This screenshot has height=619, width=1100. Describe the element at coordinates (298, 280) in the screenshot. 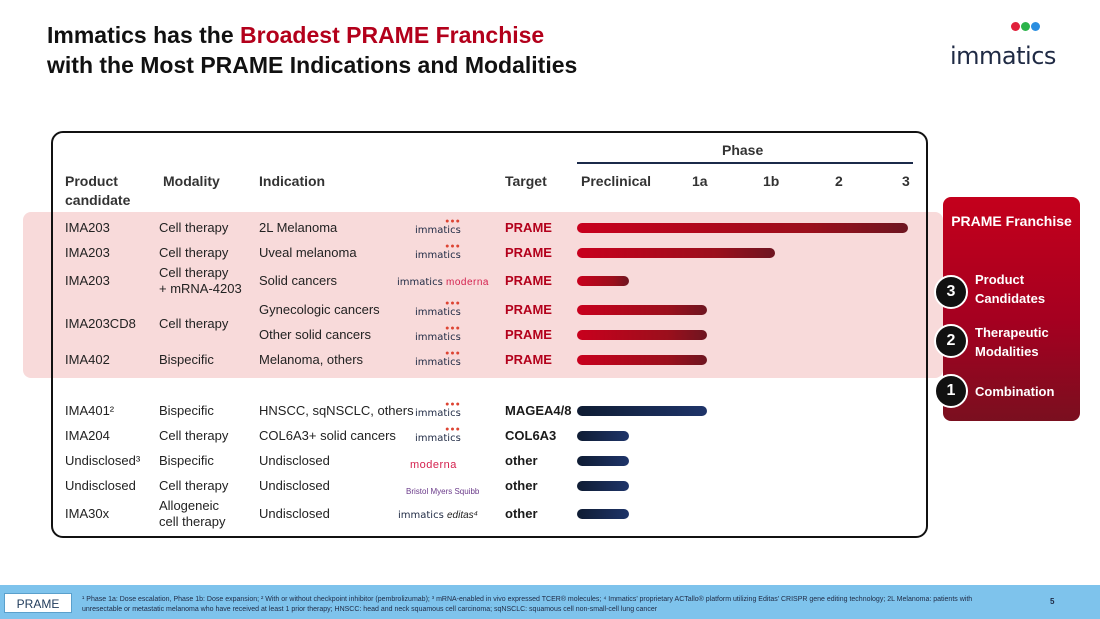

I see `row-indication: Solid cancers` at that location.